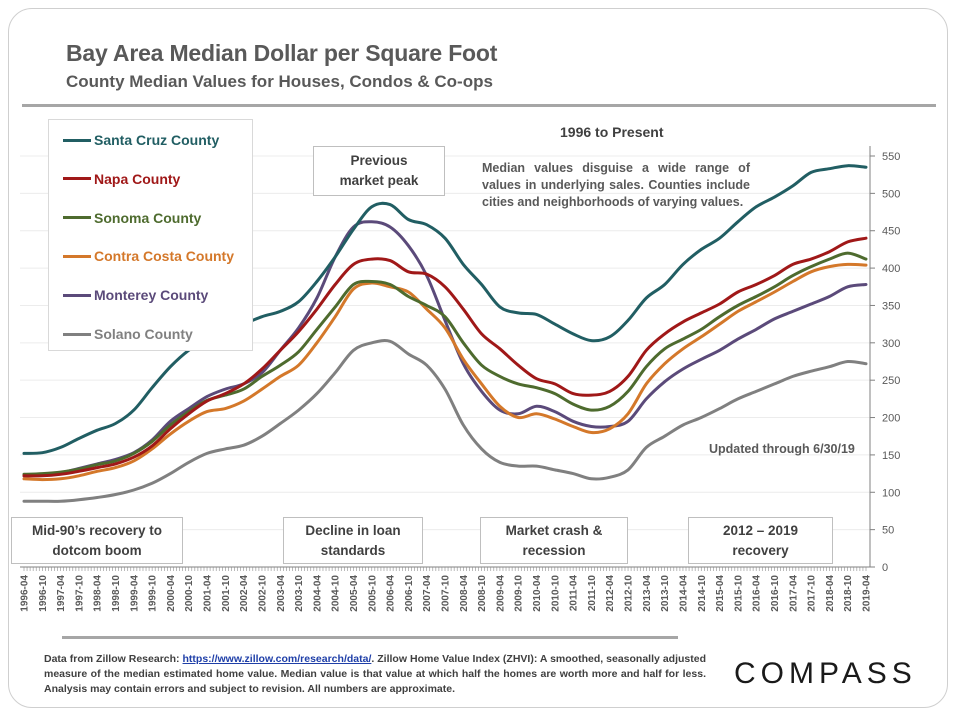 The height and width of the screenshot is (720, 960). What do you see at coordinates (189, 593) in the screenshot?
I see `x-tick-label: 2000-10` at bounding box center [189, 593].